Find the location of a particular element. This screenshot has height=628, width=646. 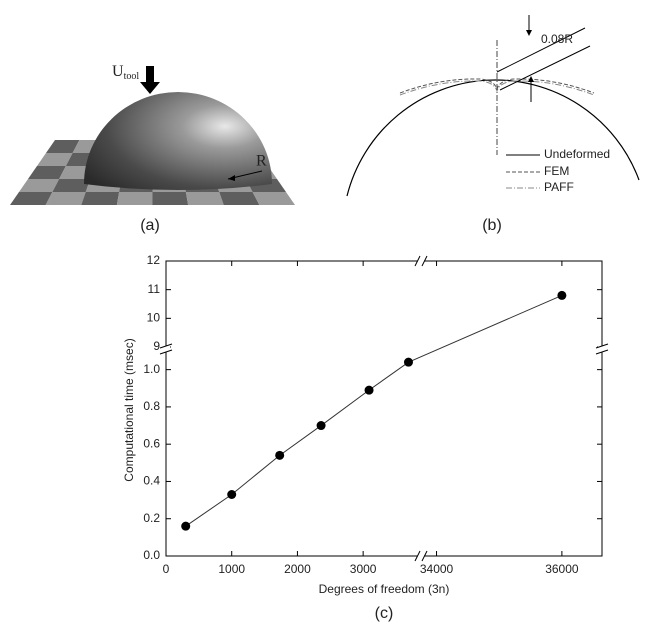

x-axis-title: Degrees of freedom (3n) is located at coordinates (384, 589).